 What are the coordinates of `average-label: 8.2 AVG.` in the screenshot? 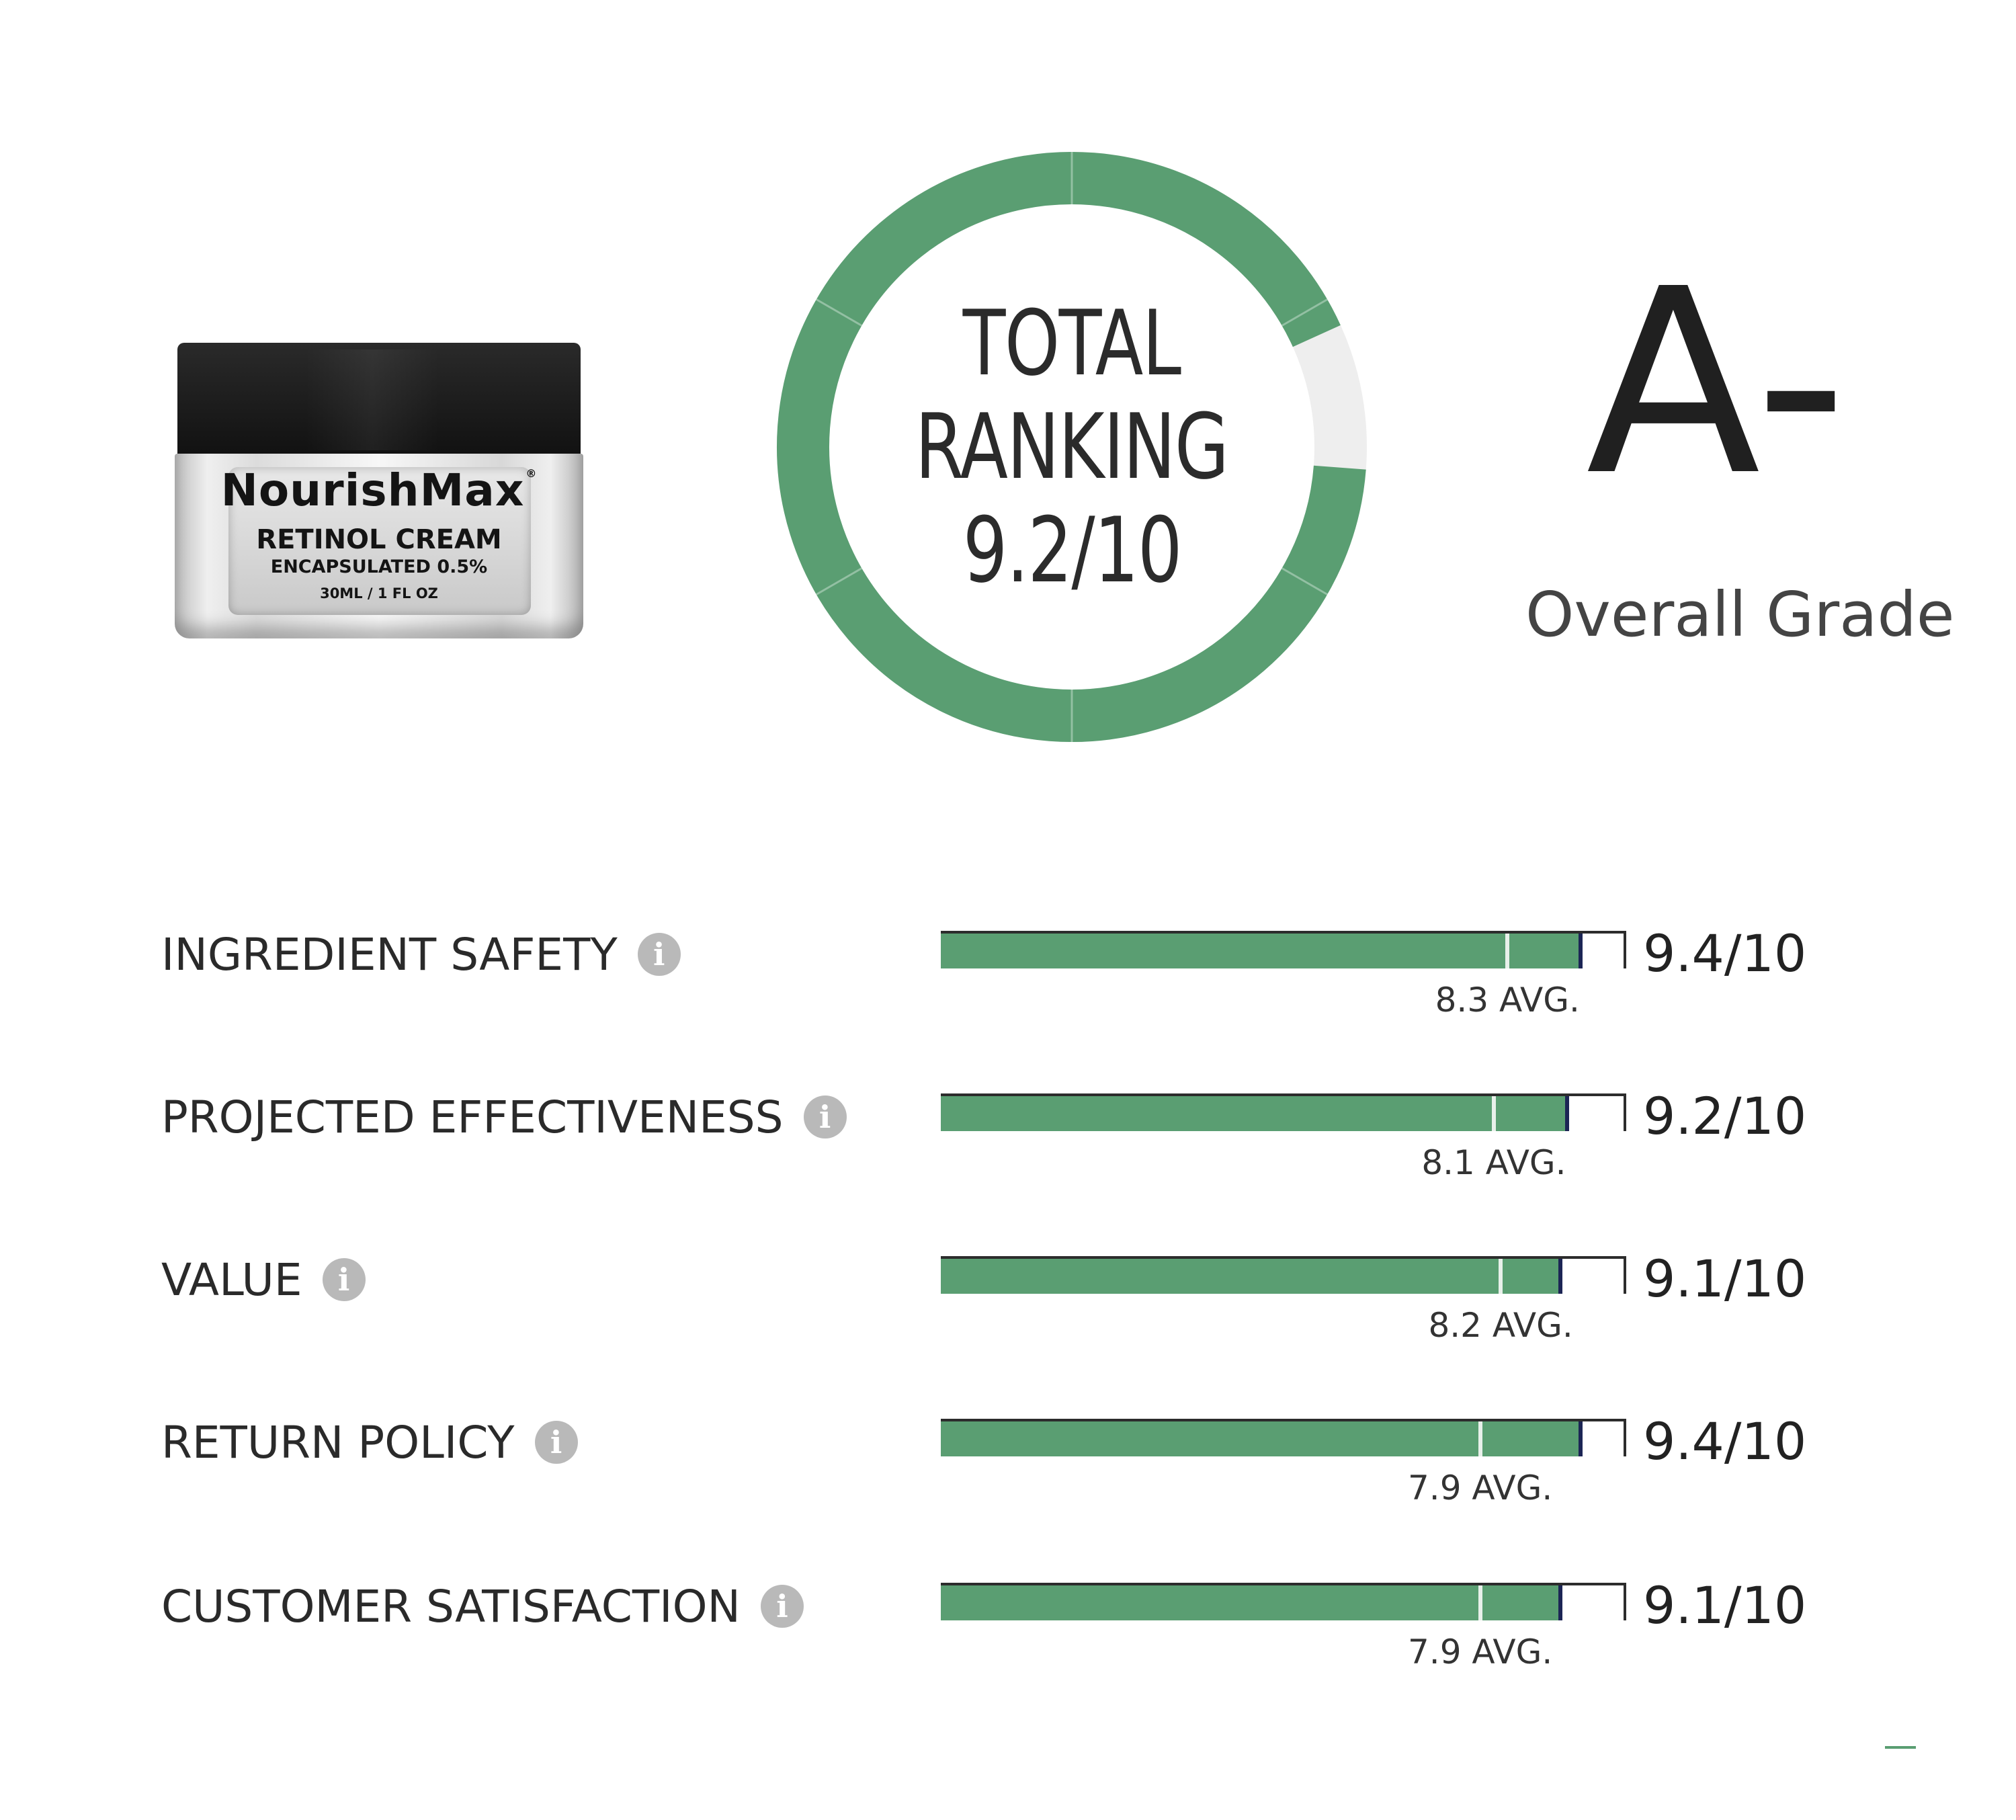 It's located at (1501, 1326).